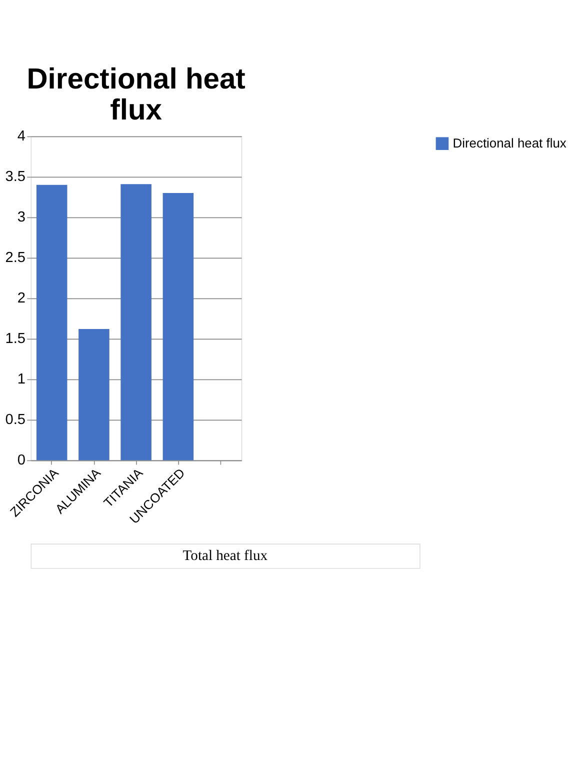 Image resolution: width=571 pixels, height=757 pixels. I want to click on chart-title: Directional heat flux, so click(136, 95).